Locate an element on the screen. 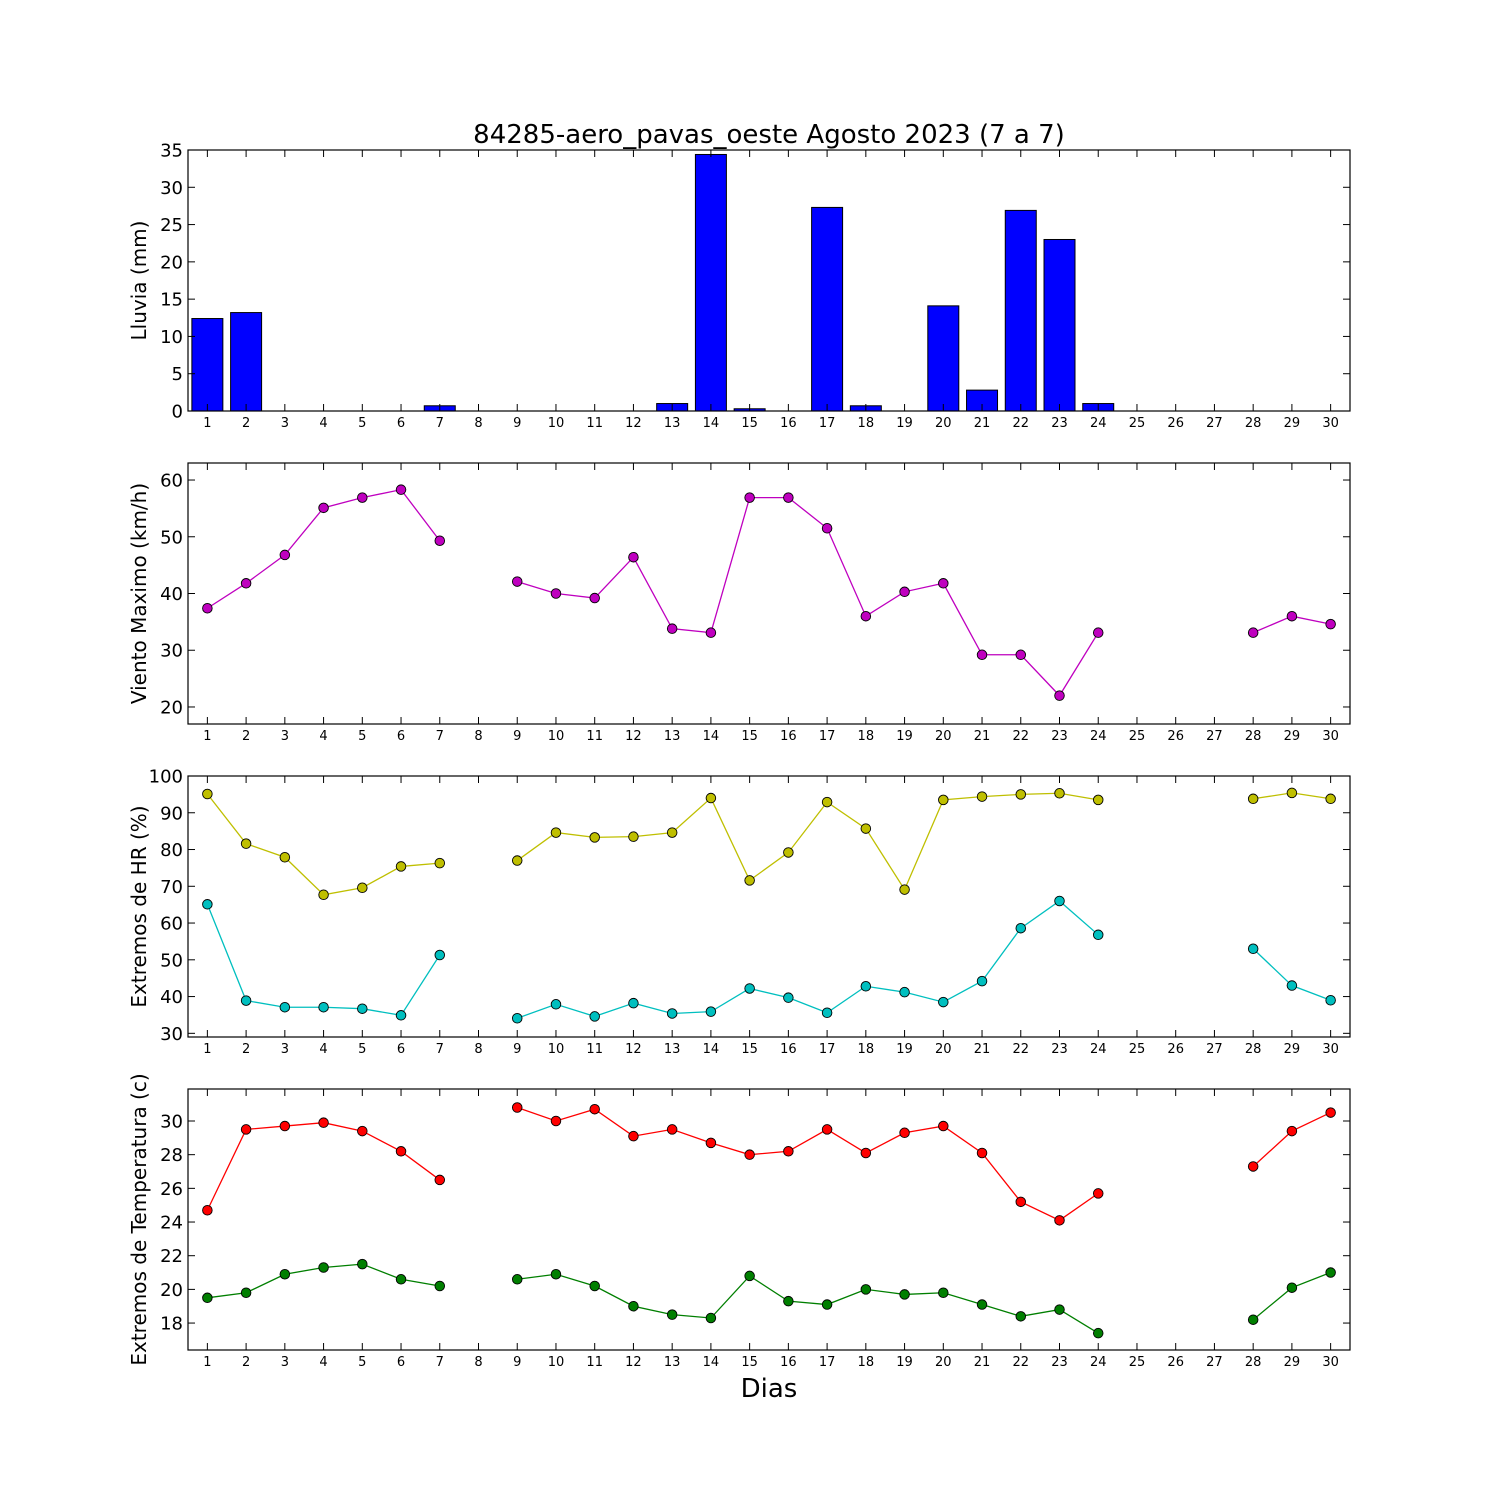  y-tick-label-50: 50 is located at coordinates (171, 537).